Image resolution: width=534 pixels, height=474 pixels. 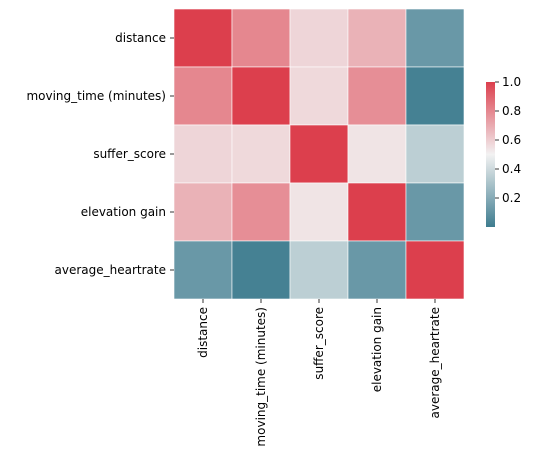 I want to click on column-label: moving_time (minutes), so click(x=261, y=377).